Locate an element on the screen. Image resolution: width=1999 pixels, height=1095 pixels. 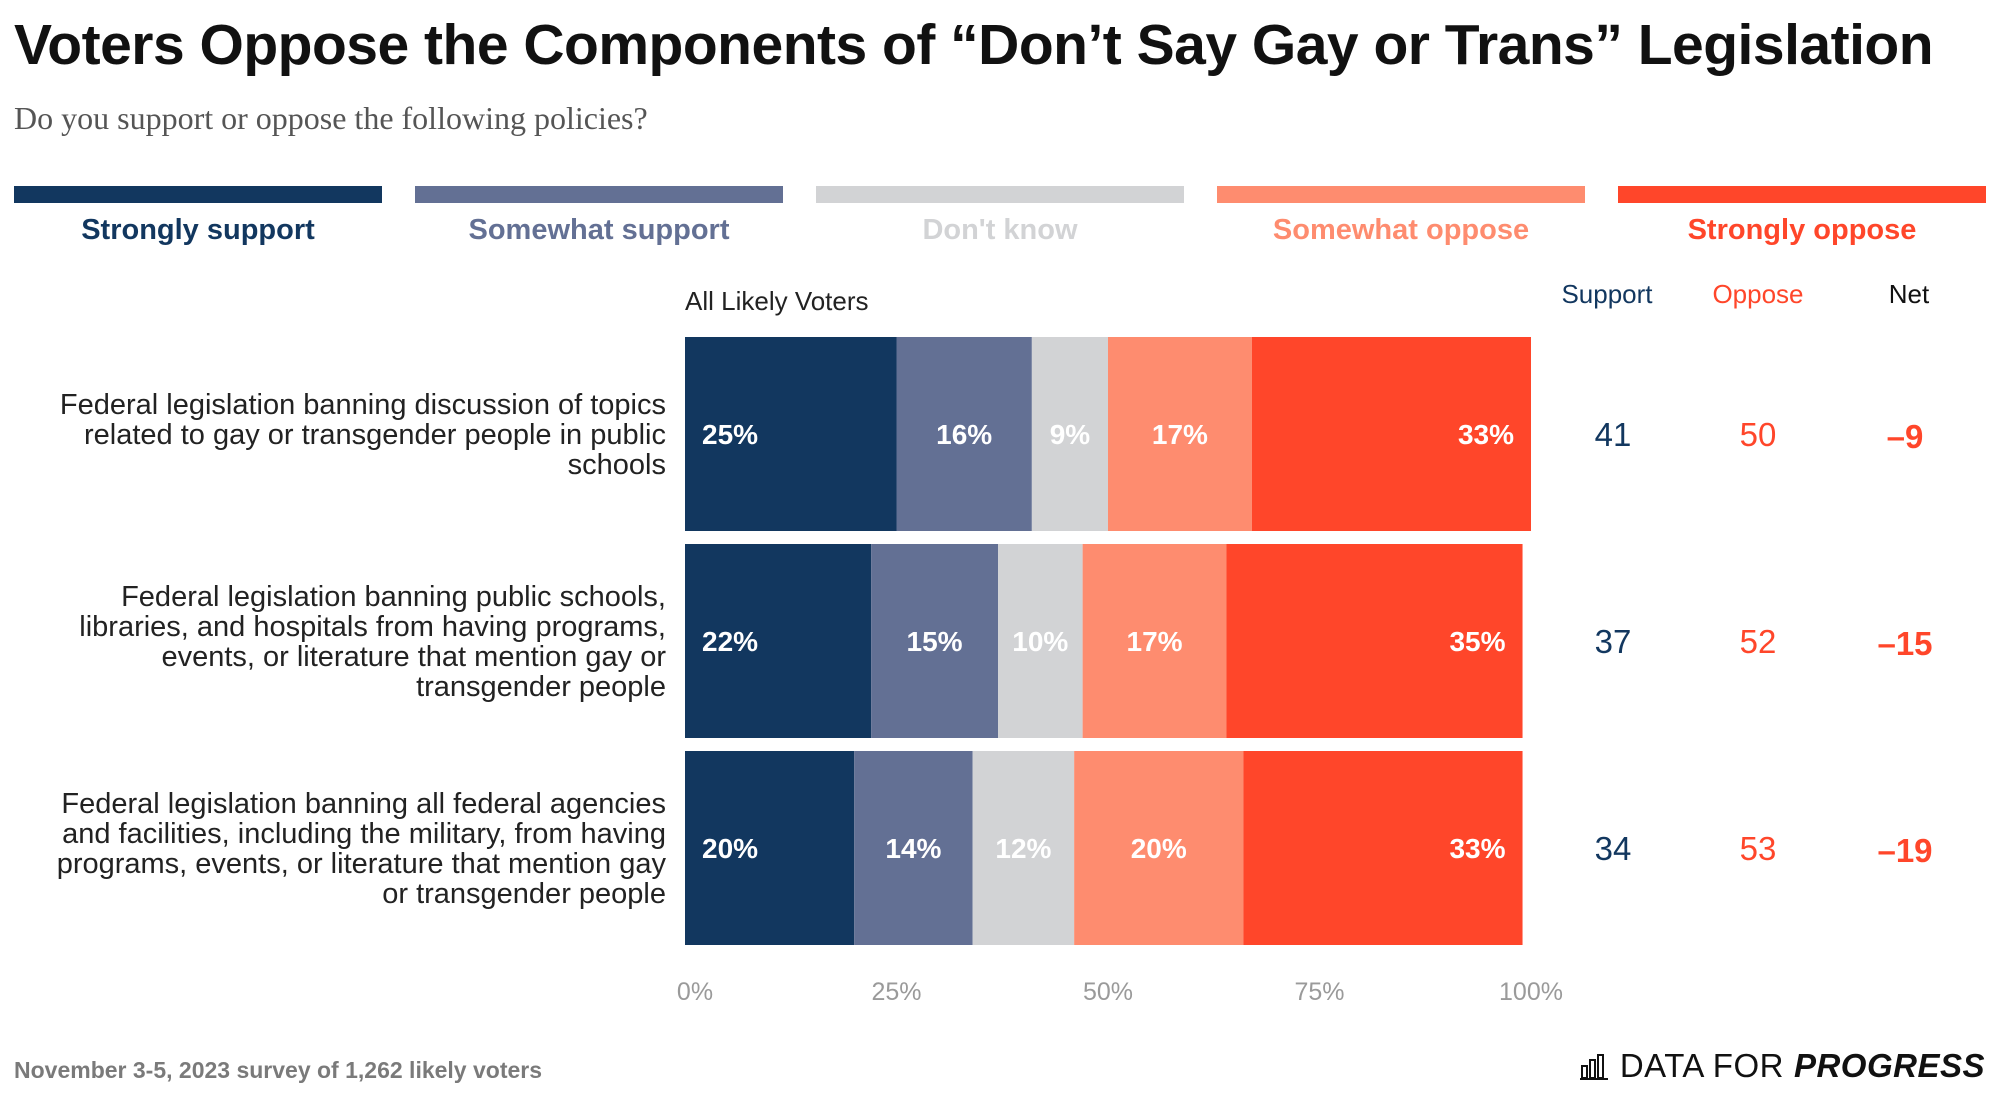
bar-label-don-t-know-row-1: 9% is located at coordinates (1070, 434).